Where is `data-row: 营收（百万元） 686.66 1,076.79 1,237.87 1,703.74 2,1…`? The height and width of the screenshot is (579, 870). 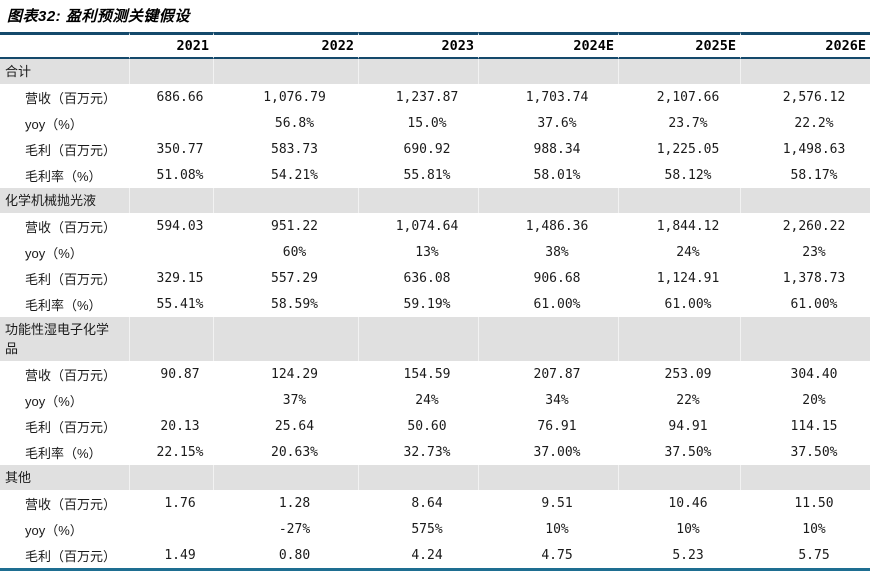 data-row: 营收（百万元） 686.66 1,076.79 1,237.87 1,703.74 2,1… is located at coordinates (435, 97).